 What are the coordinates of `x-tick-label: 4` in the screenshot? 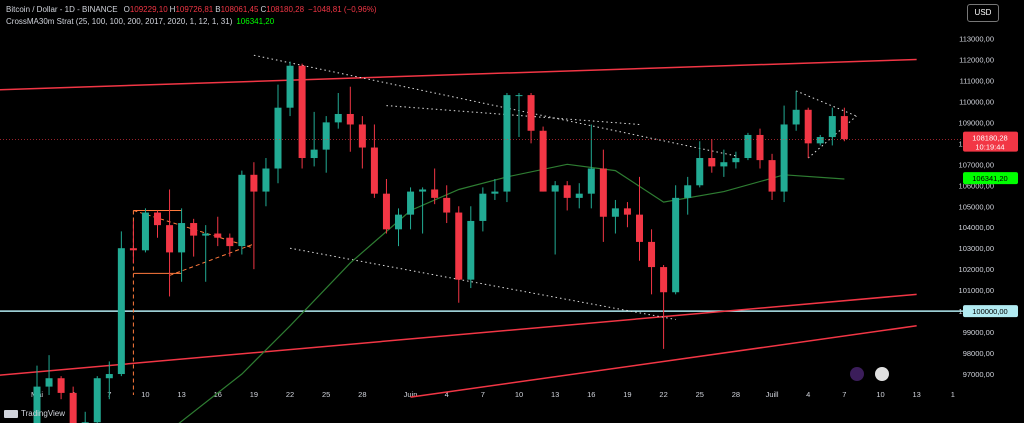 It's located at (447, 394).